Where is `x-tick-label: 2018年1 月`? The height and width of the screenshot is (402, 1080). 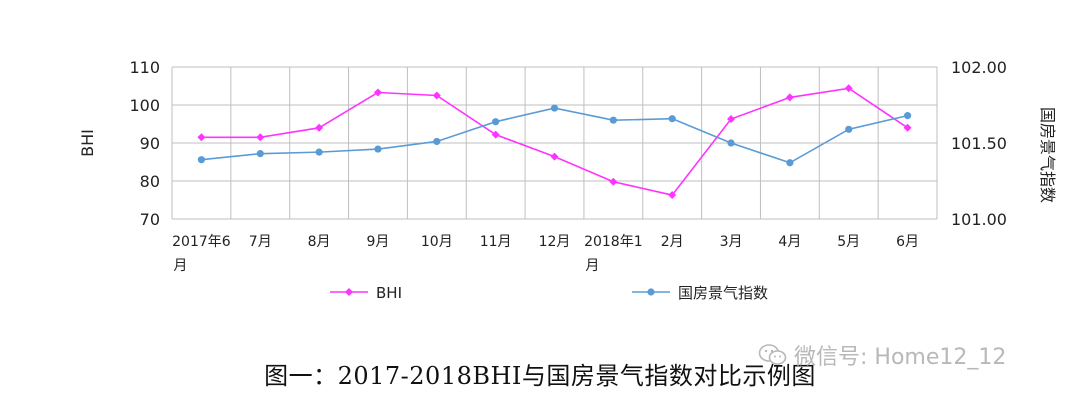 x-tick-label: 2018年1 月 is located at coordinates (613, 254).